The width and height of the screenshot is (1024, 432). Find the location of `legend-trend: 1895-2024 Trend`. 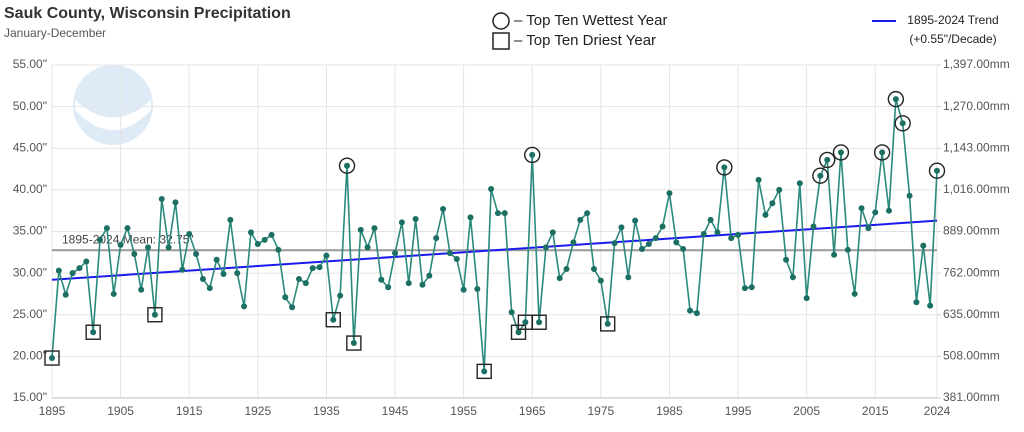

legend-trend: 1895-2024 Trend is located at coordinates (952, 20).